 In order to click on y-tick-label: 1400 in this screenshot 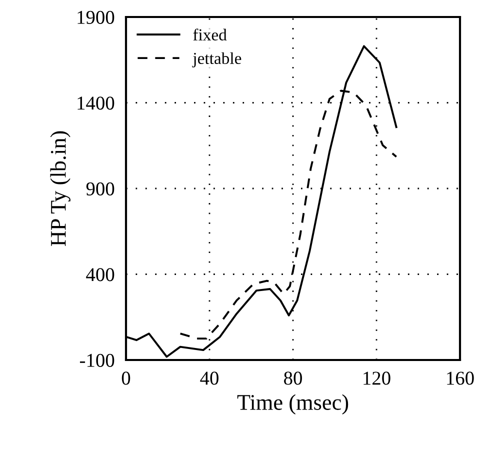, I will do `click(96, 103)`.